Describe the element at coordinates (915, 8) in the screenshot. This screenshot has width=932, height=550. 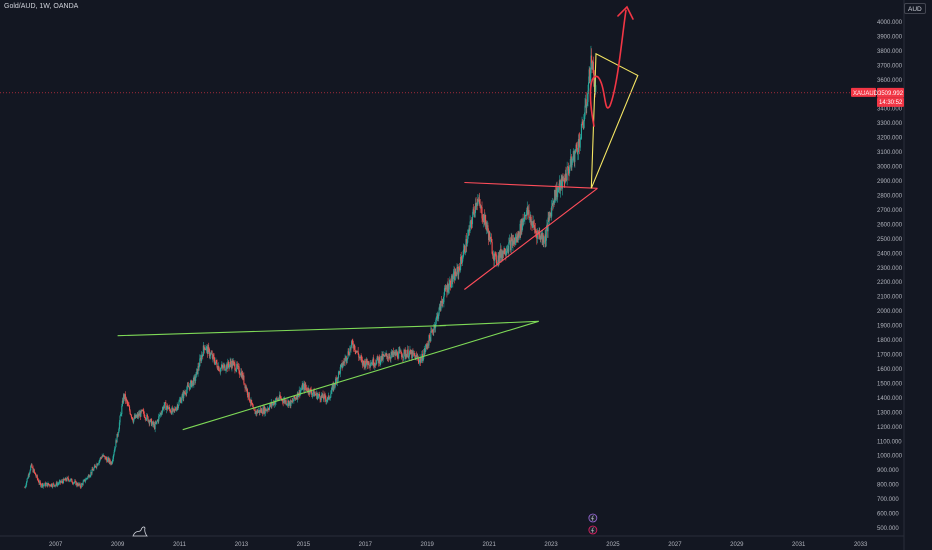
I see `currency-button: AUD` at that location.